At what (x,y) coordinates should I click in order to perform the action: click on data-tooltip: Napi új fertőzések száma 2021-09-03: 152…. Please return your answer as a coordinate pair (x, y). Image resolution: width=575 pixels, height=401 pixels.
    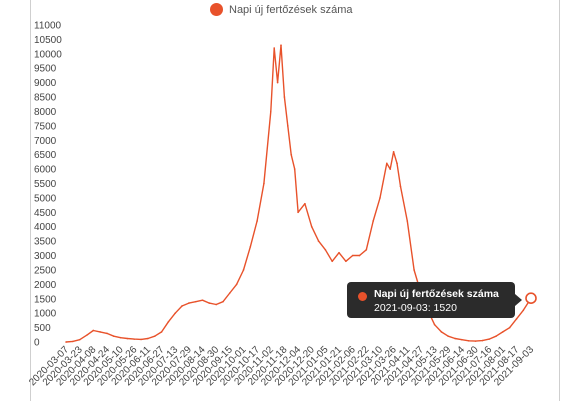
    Looking at the image, I should click on (434, 300).